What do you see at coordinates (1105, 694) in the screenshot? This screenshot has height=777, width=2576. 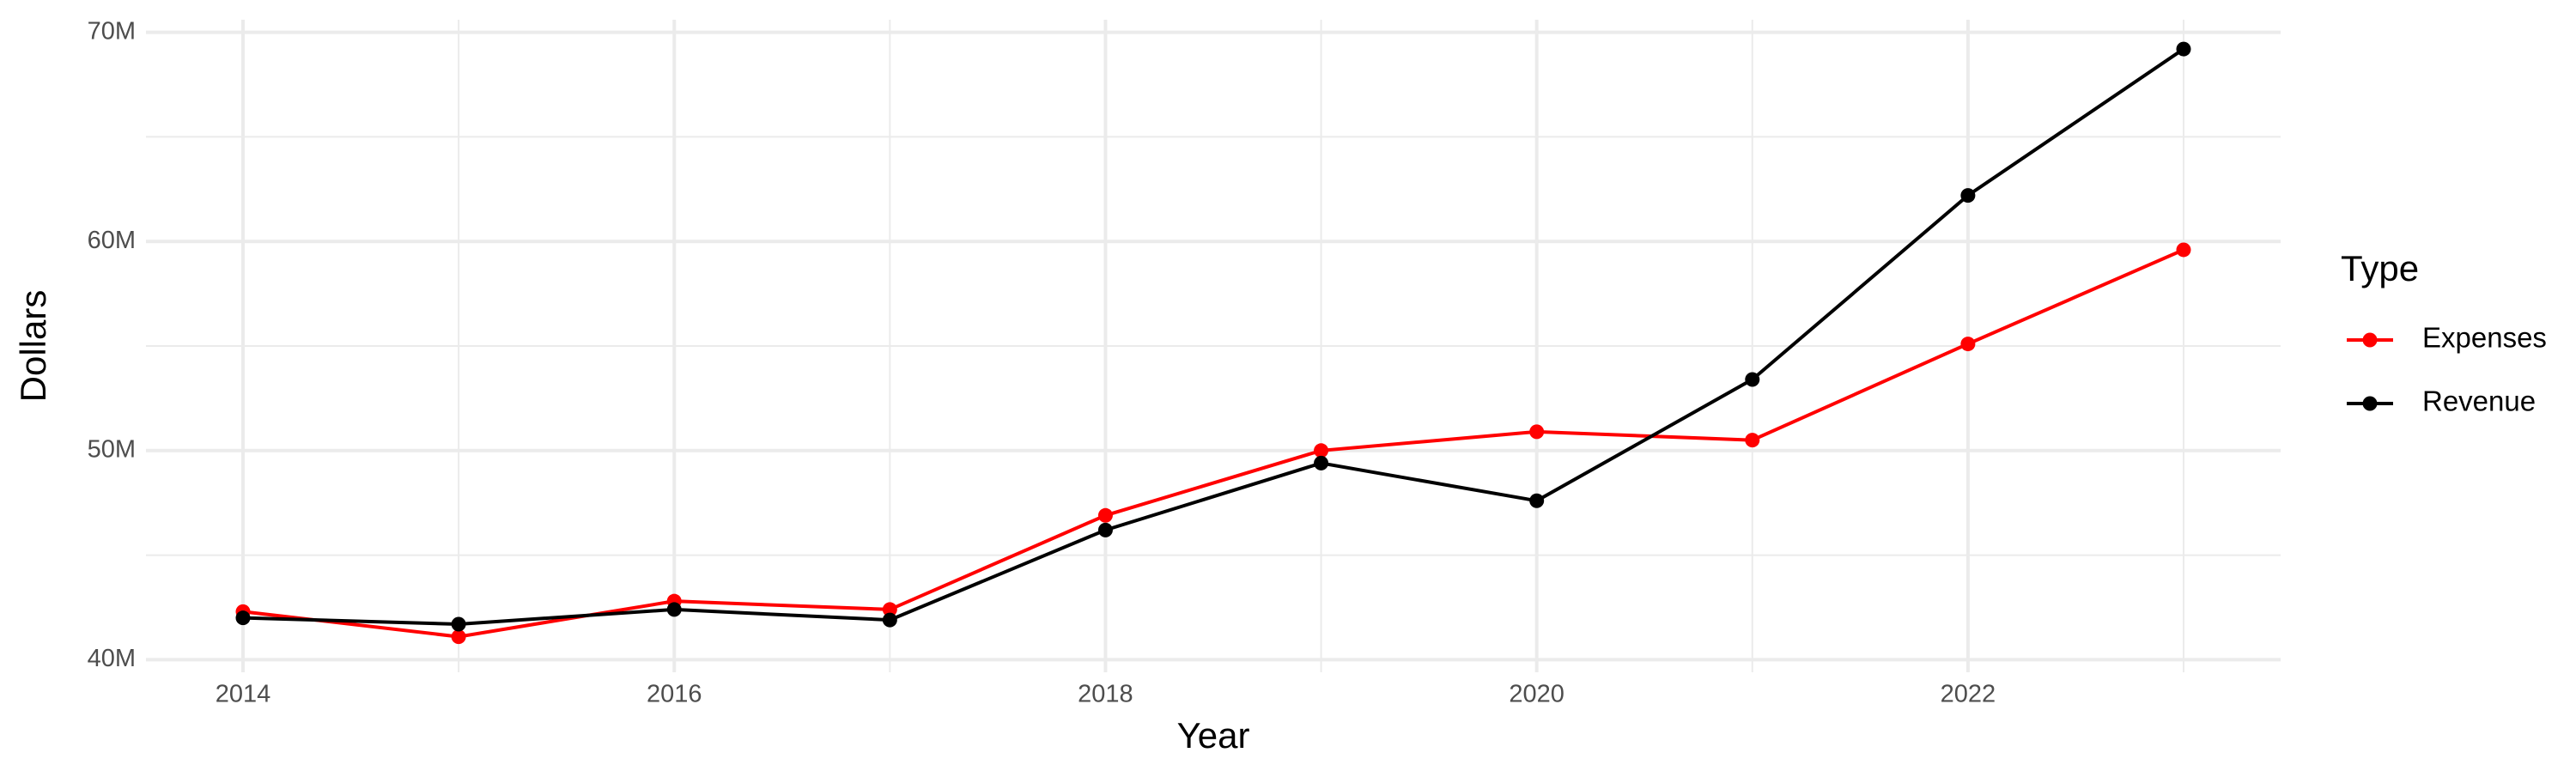 I see `x-tick-label: 2018` at bounding box center [1105, 694].